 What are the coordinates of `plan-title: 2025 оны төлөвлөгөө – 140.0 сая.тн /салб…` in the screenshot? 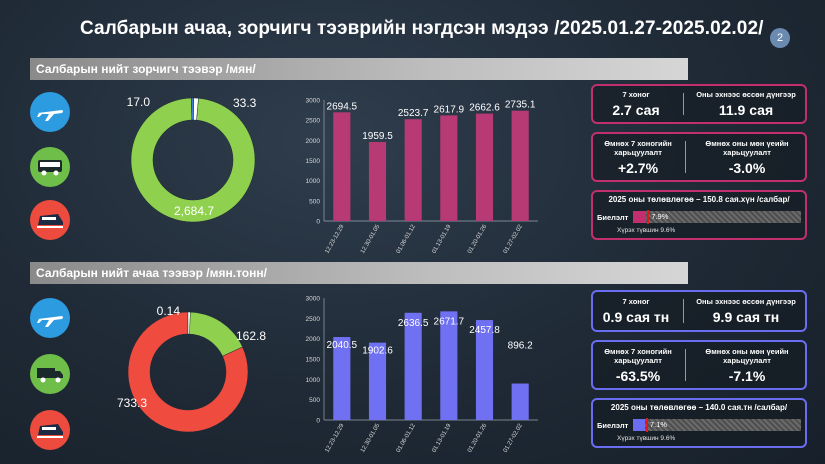 It's located at (699, 407).